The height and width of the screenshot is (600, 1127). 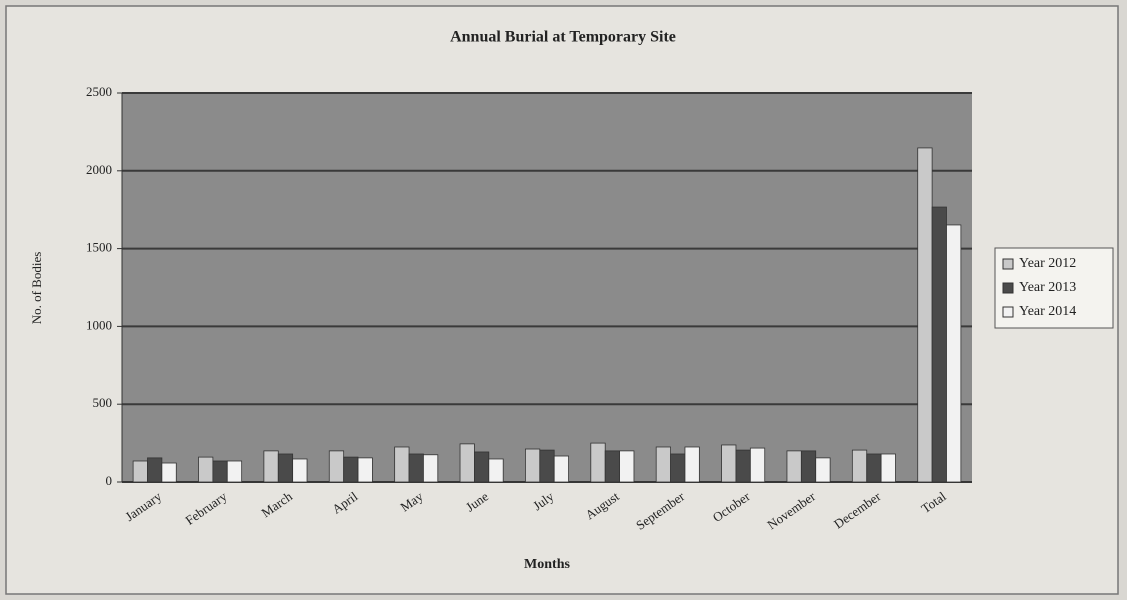 What do you see at coordinates (563, 37) in the screenshot?
I see `chart-title: Annual Burial at Temporary Site` at bounding box center [563, 37].